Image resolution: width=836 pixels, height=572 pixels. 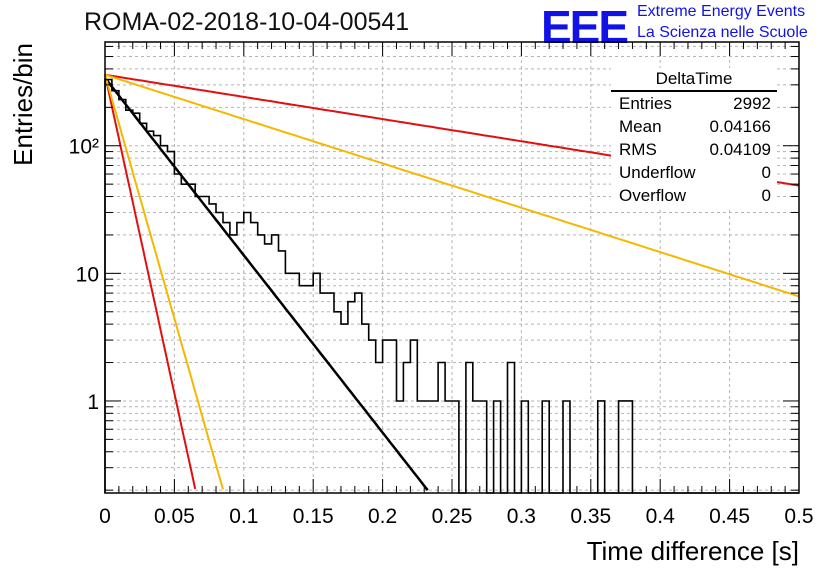 I want to click on y-tick-label: 10, so click(x=87, y=274).